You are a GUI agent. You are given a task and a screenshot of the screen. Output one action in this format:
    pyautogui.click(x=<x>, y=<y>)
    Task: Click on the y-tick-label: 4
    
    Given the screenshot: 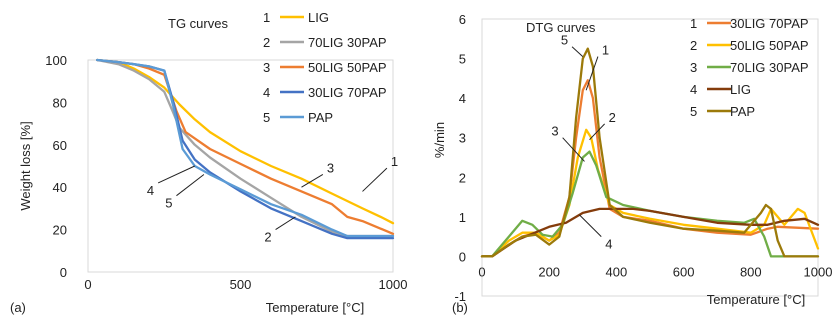 What is the action you would take?
    pyautogui.click(x=462, y=98)
    